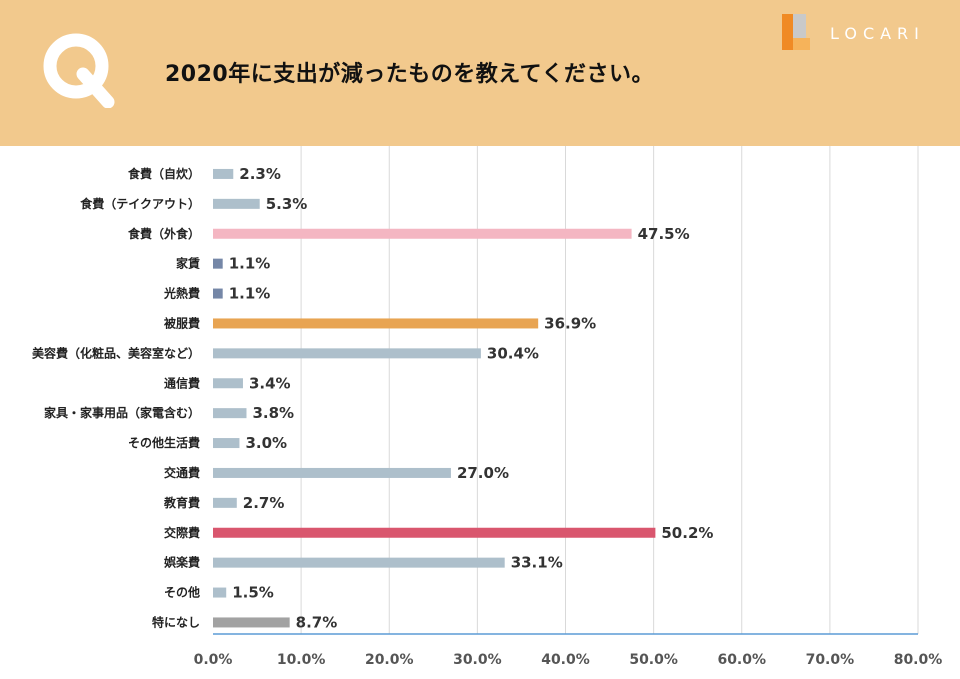  I want to click on data-label: 3.8%, so click(273, 413).